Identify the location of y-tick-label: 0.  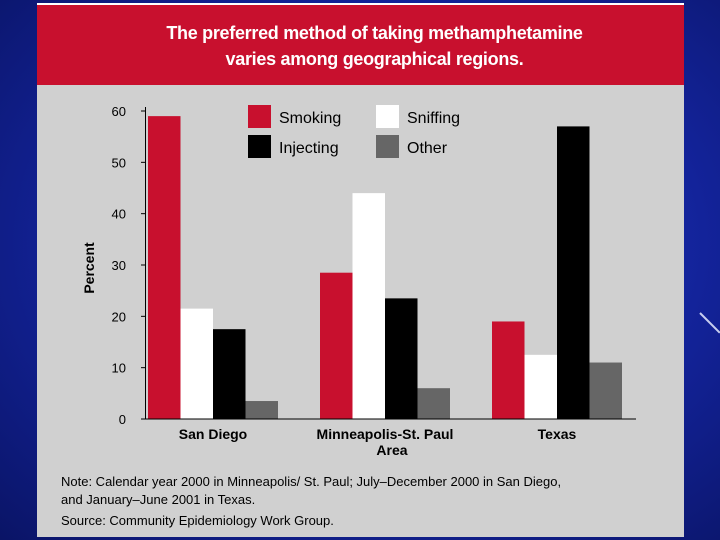
(122, 419).